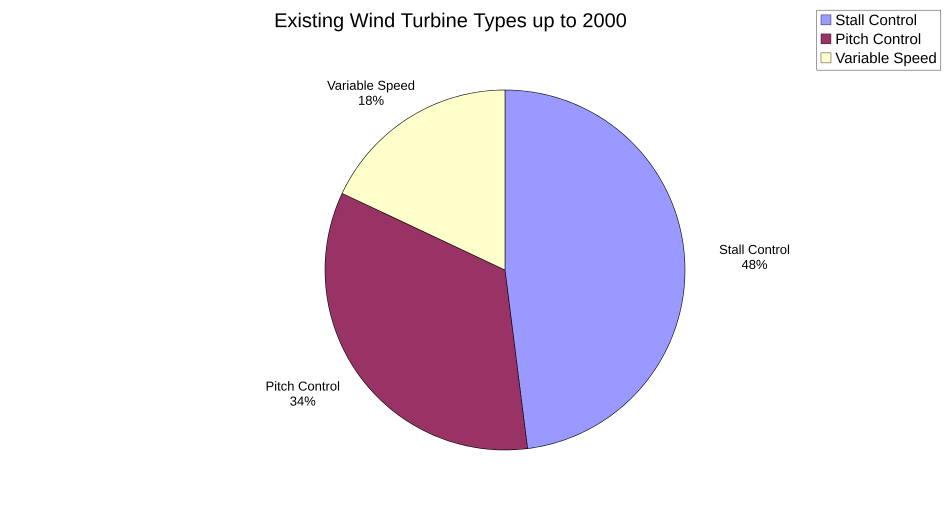  Describe the element at coordinates (885, 59) in the screenshot. I see `legend-label: Variable Speed` at that location.